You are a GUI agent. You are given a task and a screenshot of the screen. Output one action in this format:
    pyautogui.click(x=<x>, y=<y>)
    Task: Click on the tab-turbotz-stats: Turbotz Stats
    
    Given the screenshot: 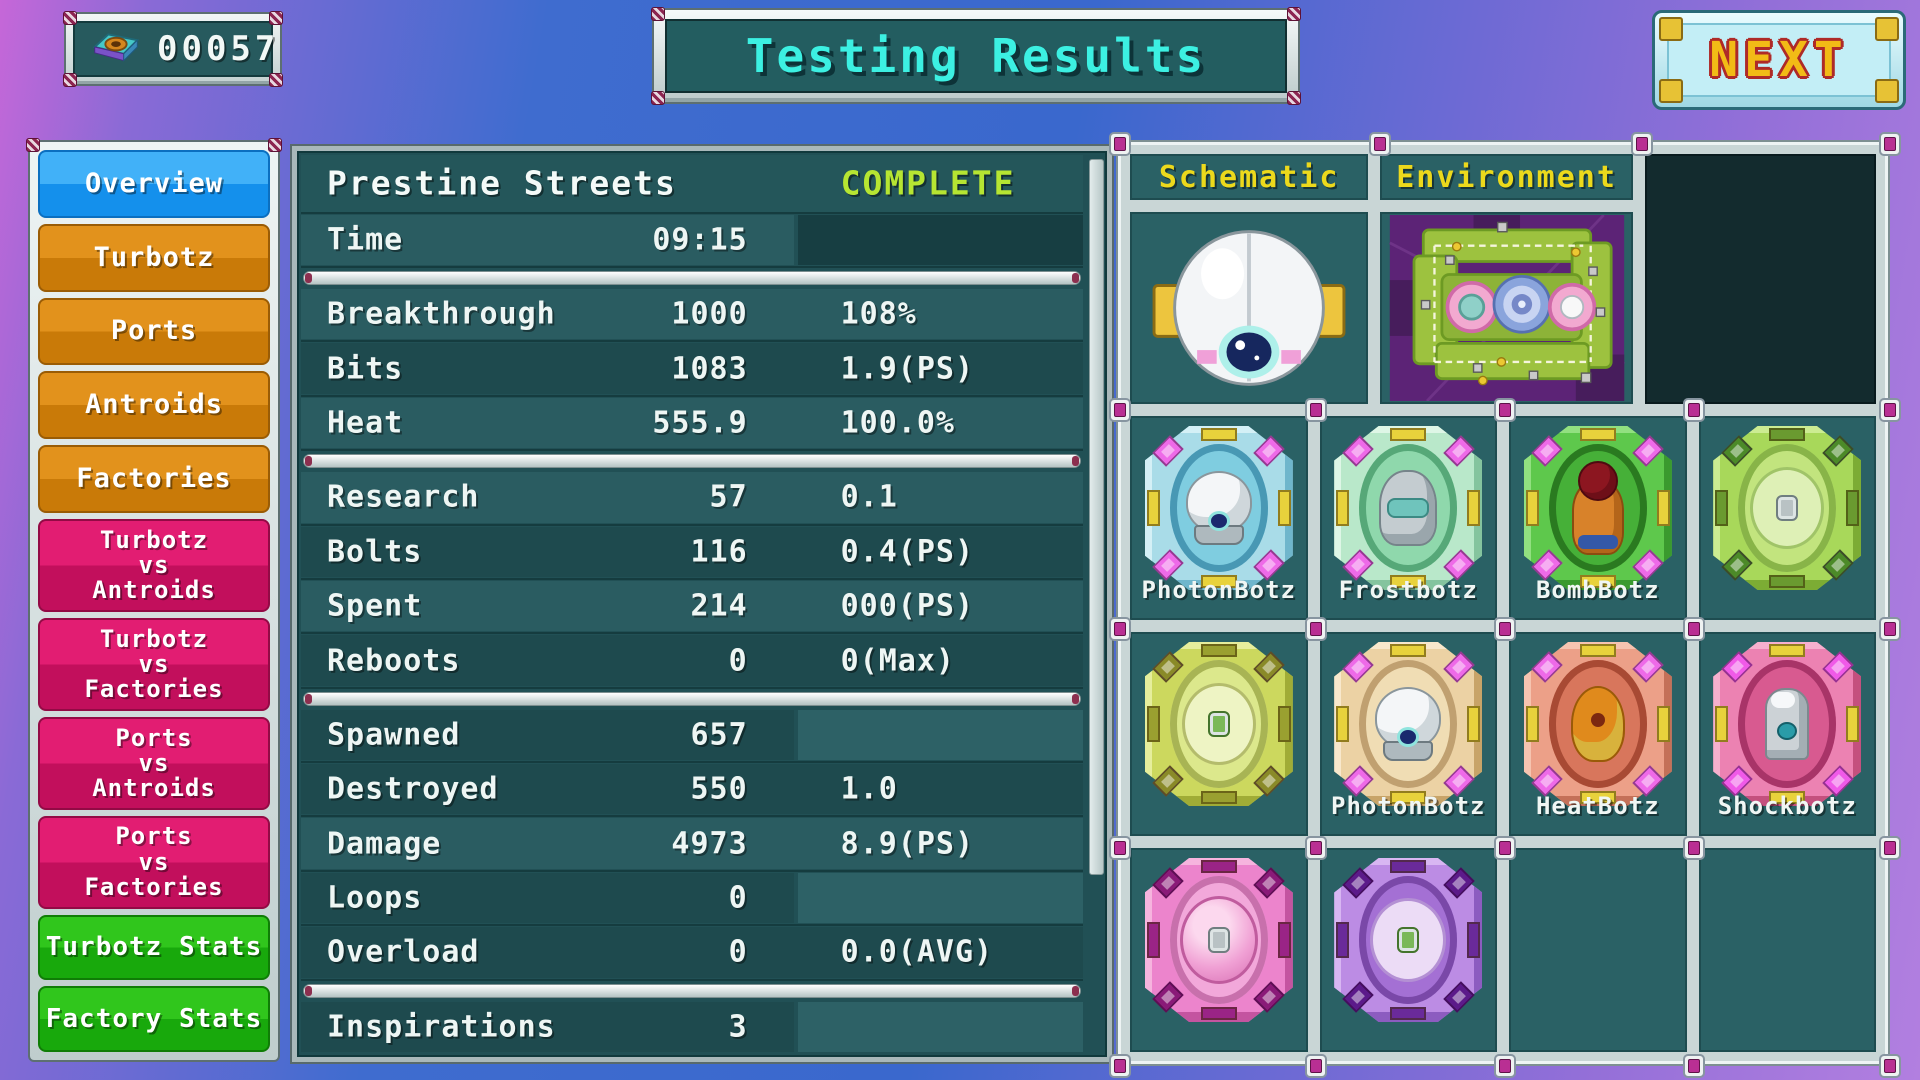 What is the action you would take?
    pyautogui.click(x=154, y=947)
    